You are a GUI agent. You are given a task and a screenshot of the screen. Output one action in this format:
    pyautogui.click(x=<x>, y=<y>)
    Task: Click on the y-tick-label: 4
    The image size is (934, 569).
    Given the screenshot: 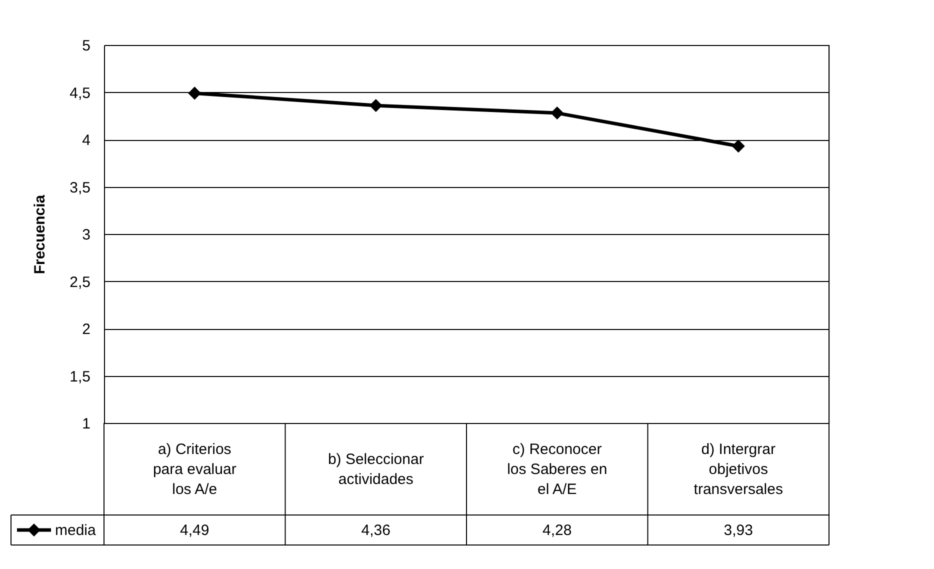 What is the action you would take?
    pyautogui.click(x=86, y=140)
    